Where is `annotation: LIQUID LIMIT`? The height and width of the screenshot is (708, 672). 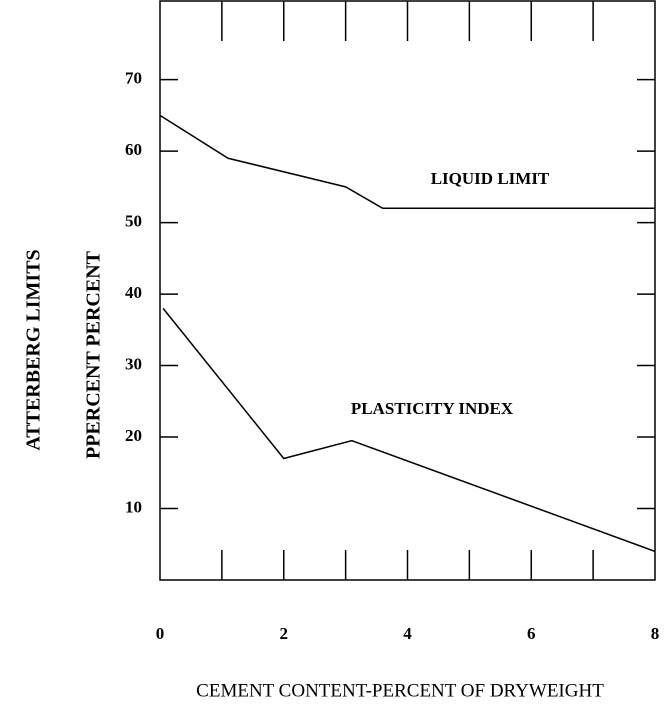
annotation: LIQUID LIMIT is located at coordinates (490, 178).